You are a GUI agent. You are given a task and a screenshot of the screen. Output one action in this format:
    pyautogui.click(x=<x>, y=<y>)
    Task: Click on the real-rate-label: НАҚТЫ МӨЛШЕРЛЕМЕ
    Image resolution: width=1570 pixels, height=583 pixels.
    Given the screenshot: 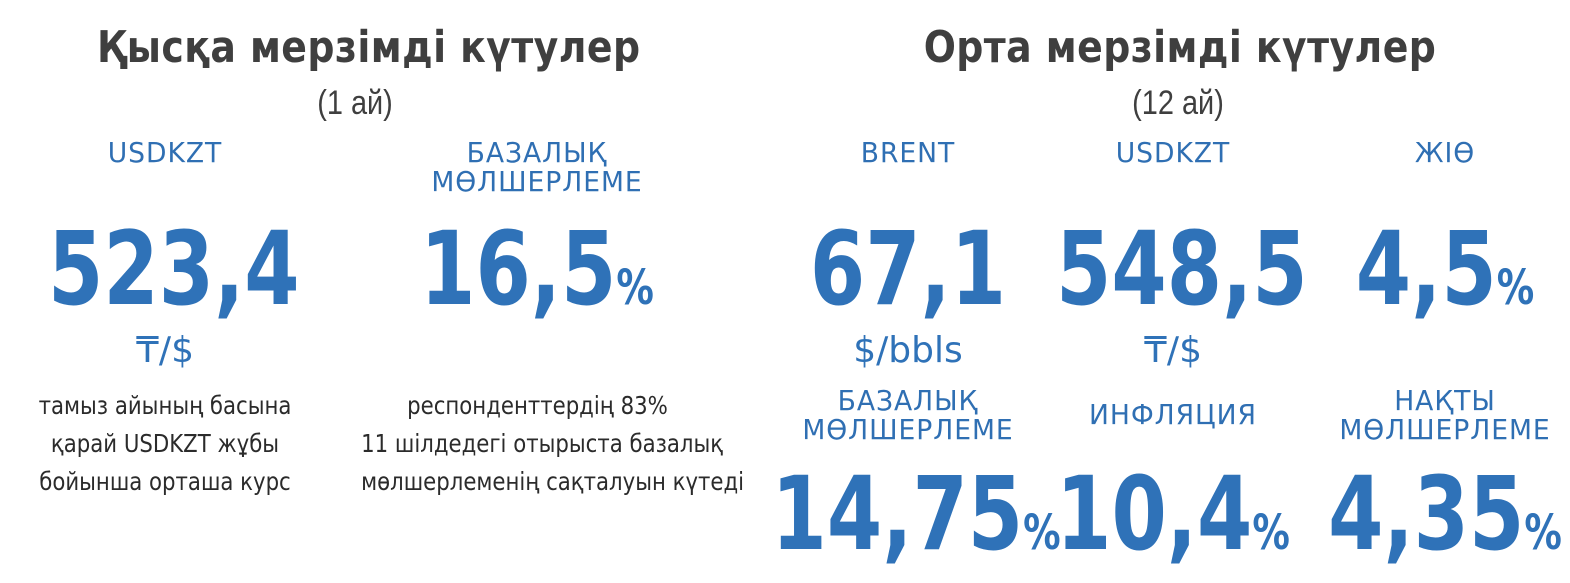 What is the action you would take?
    pyautogui.click(x=1436, y=415)
    